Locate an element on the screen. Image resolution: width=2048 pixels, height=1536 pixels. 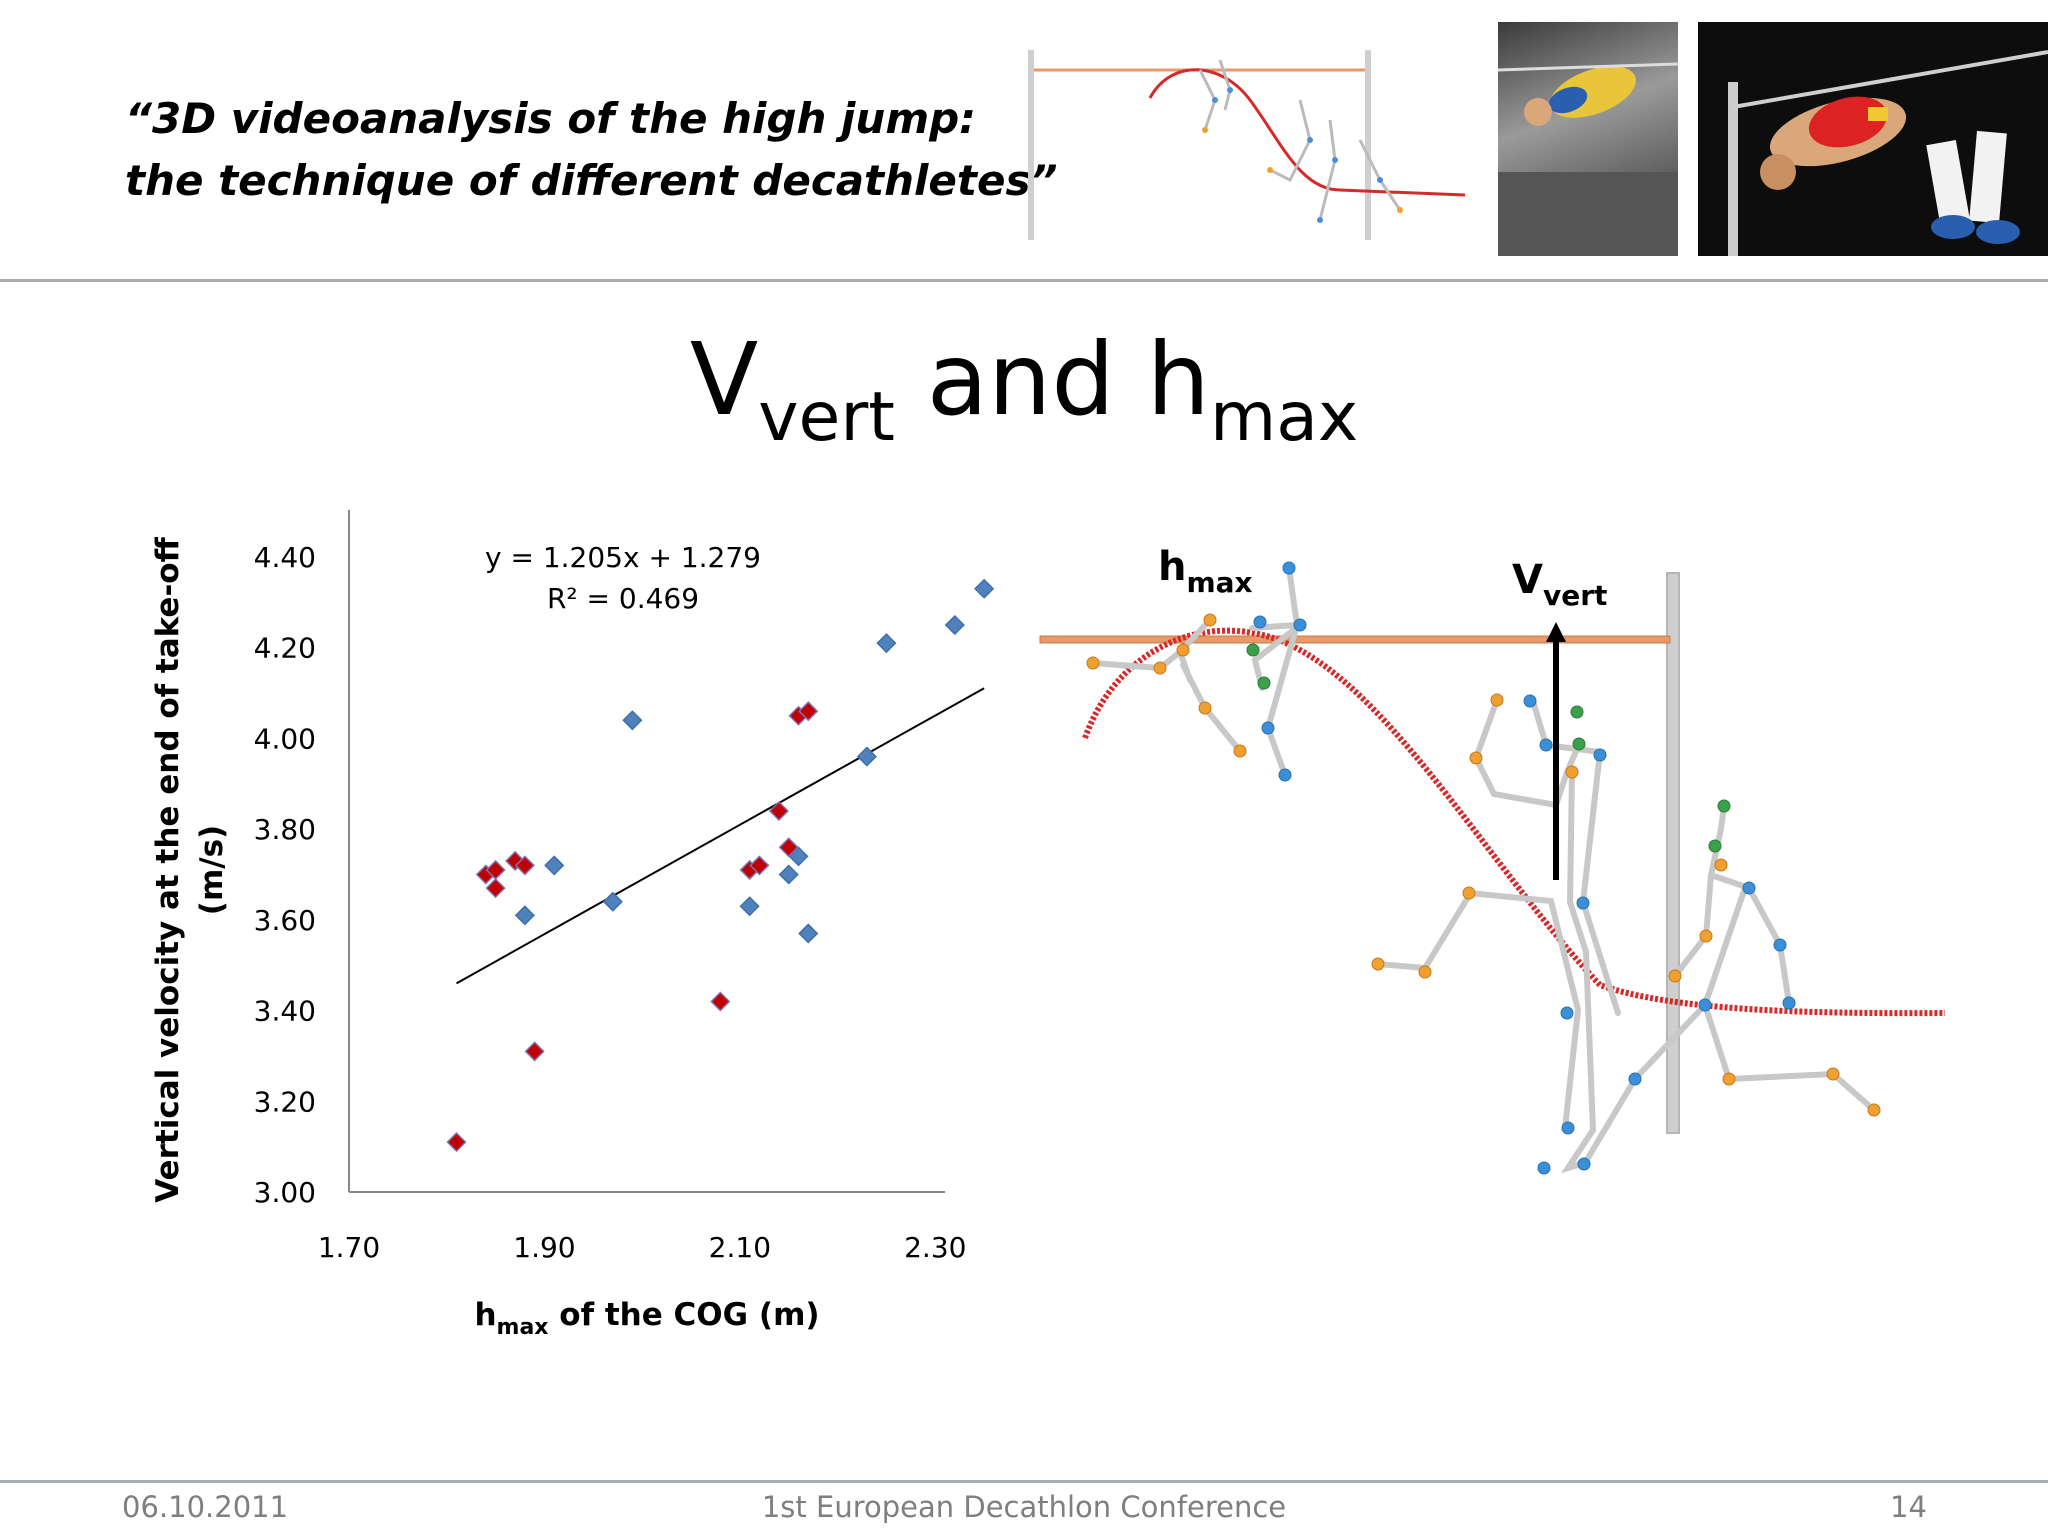
hmax-subscript: max is located at coordinates (1219, 582).